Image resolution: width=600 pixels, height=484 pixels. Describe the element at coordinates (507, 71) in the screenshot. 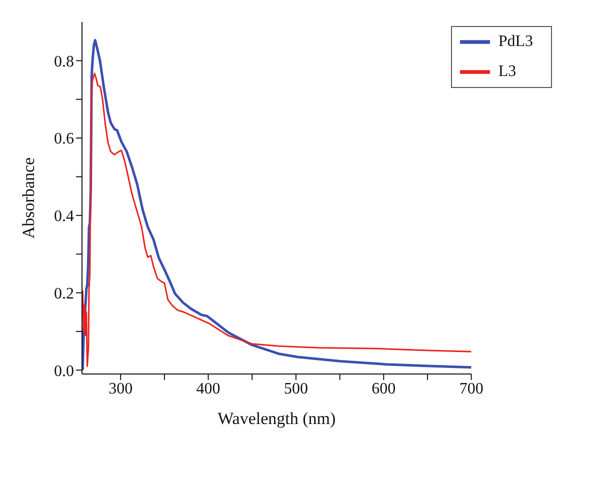

I see `legend-label: L3` at that location.